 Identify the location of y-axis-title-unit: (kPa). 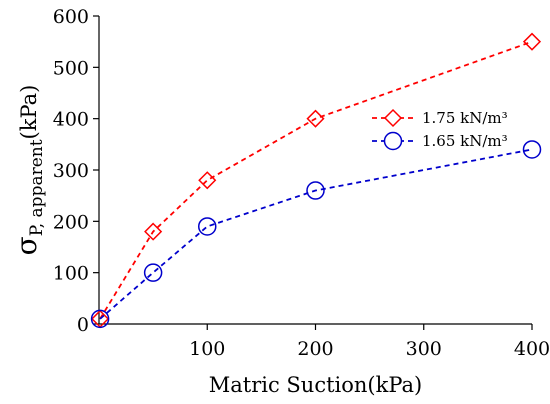
(29, 112).